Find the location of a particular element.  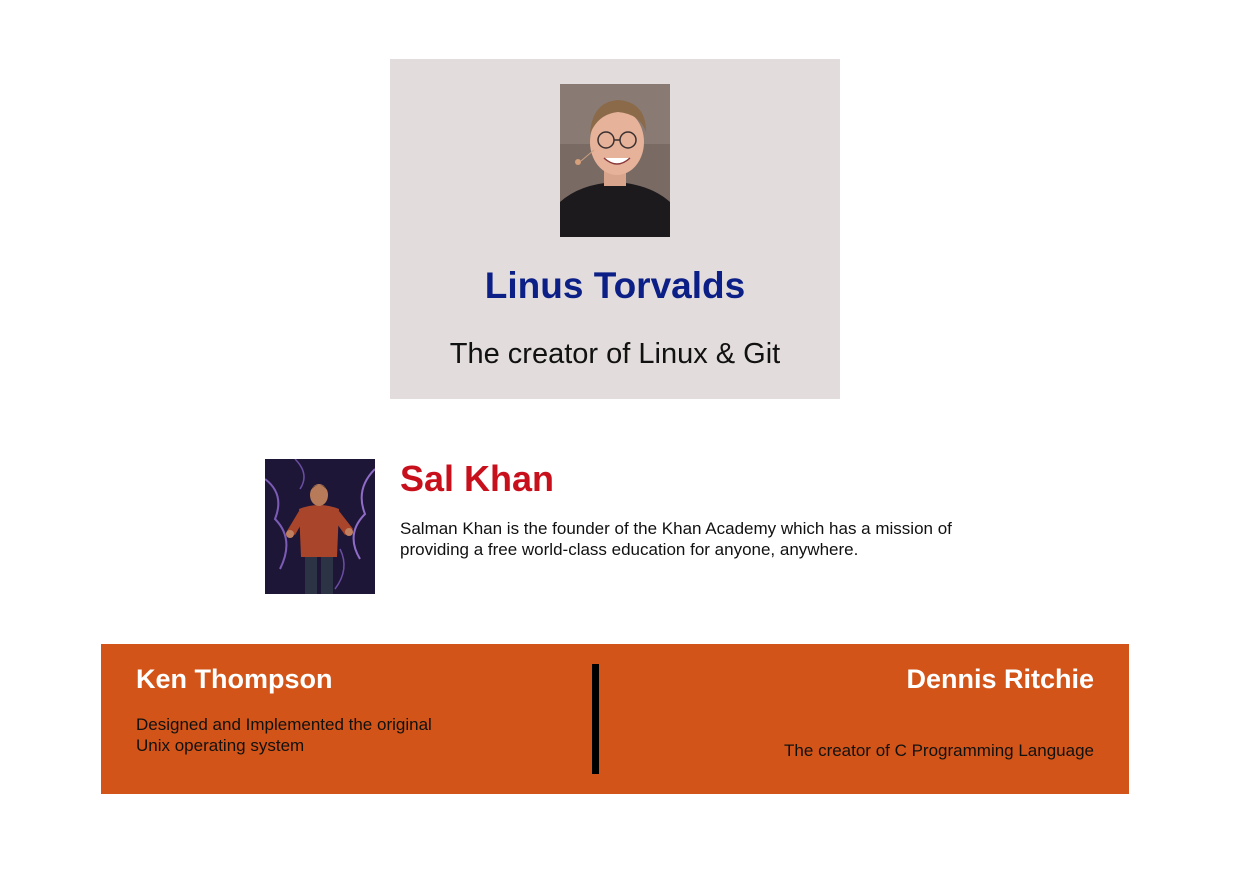

sal-portrait-photo is located at coordinates (320, 526).